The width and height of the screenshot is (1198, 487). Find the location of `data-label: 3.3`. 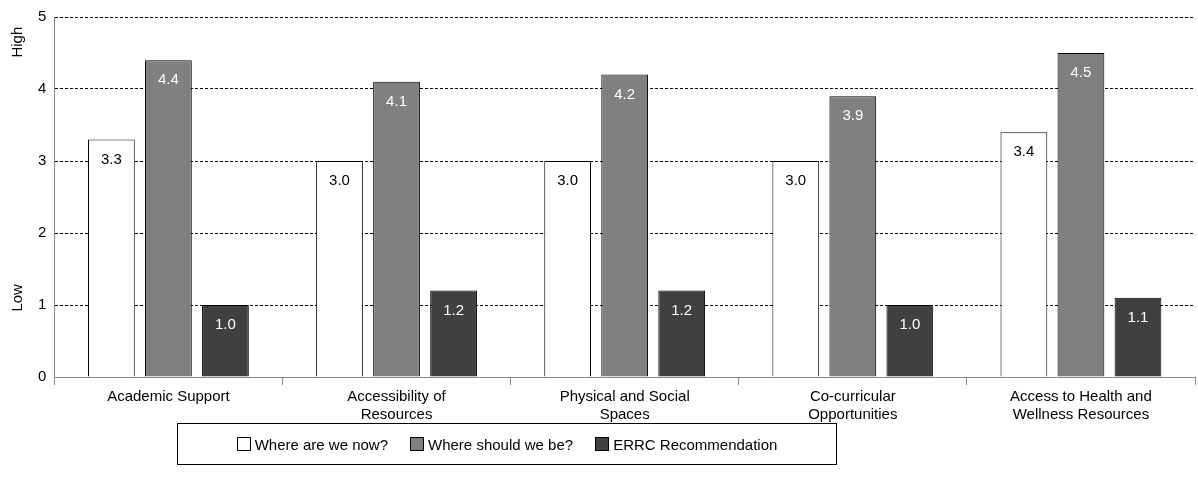

data-label: 3.3 is located at coordinates (111, 158).